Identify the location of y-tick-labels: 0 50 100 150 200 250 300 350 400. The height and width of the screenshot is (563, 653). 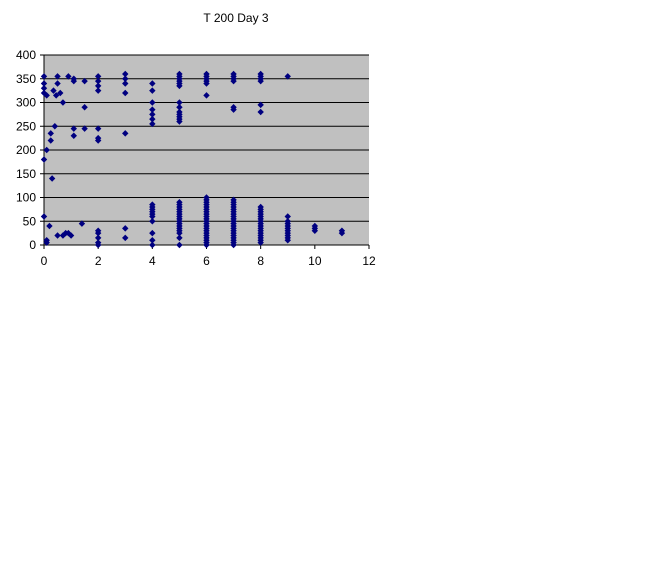
(30, 150).